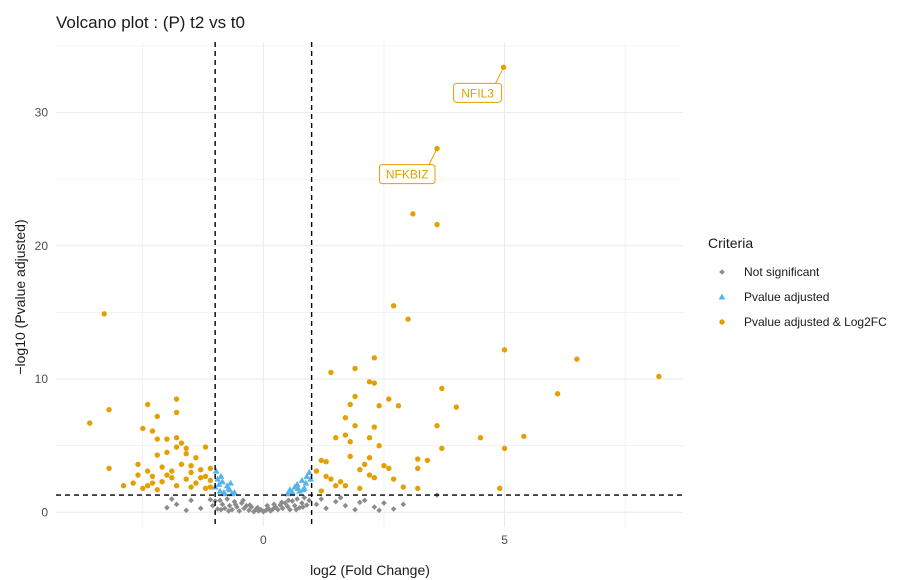 This screenshot has height=580, width=919. Describe the element at coordinates (44, 512) in the screenshot. I see `y-tick-label: 0` at that location.